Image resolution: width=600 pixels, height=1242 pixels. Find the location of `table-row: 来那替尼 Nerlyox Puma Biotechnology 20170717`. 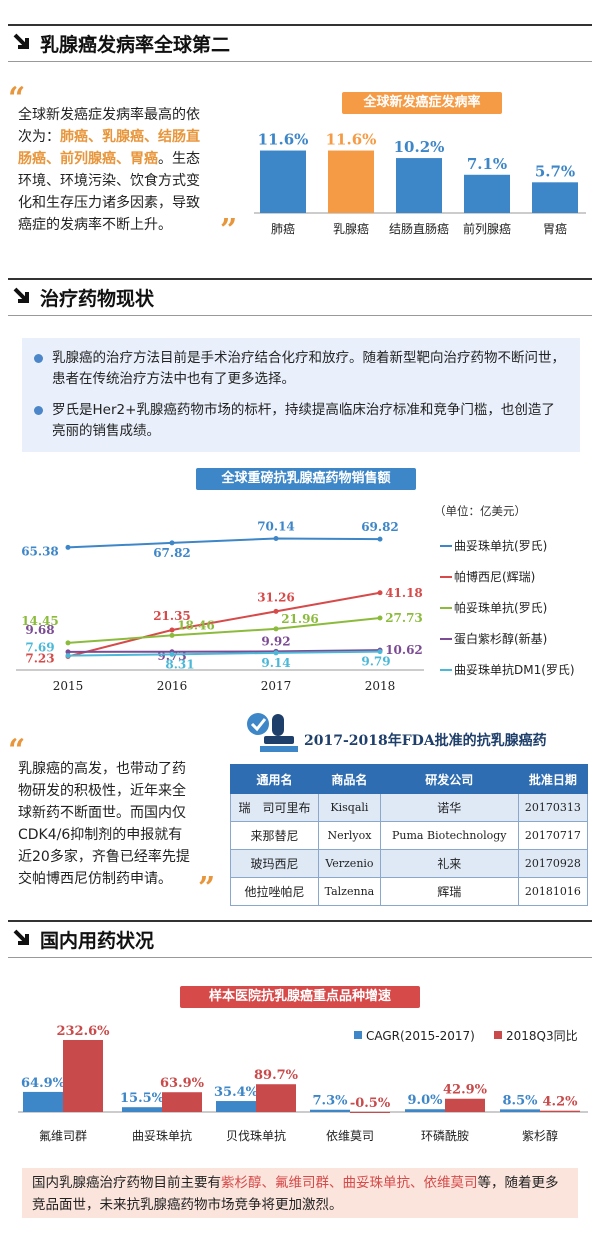

table-row: 来那替尼 Nerlyox Puma Biotechnology 20170717 is located at coordinates (409, 835).